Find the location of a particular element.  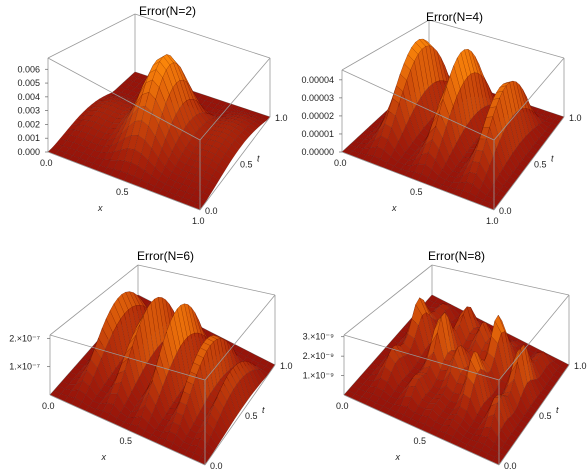

z-tick-label: 0.001 is located at coordinates (28, 138).